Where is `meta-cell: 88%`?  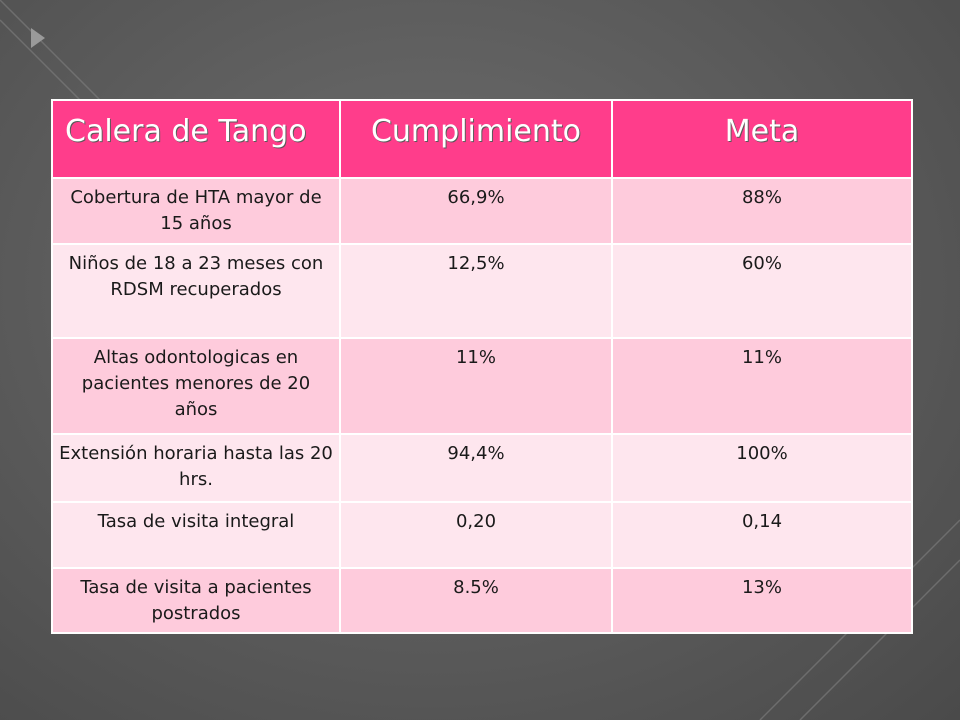 meta-cell: 88% is located at coordinates (762, 211).